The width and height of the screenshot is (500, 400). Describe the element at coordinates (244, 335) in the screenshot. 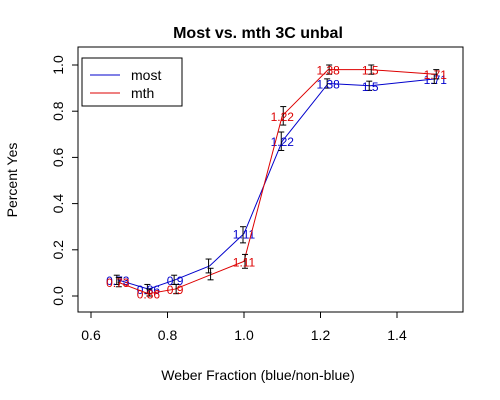

I see `x-tick-label: 1.0` at that location.